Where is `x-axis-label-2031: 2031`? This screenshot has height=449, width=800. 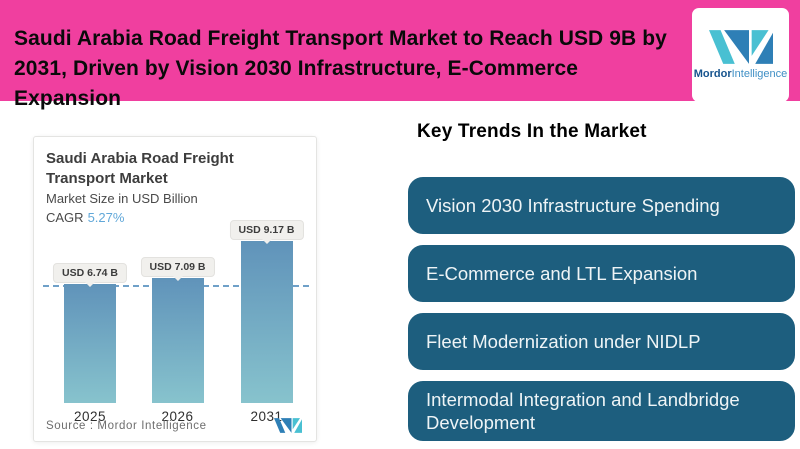
x-axis-label-2031: 2031 is located at coordinates (266, 416).